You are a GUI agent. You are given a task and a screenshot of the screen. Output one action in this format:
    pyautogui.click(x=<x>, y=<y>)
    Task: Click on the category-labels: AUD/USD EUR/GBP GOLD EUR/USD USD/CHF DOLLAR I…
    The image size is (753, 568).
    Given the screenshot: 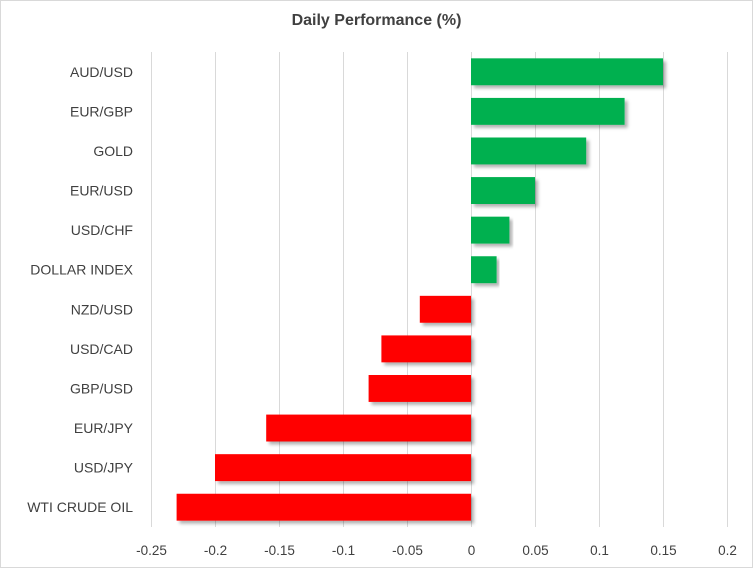 What is the action you would take?
    pyautogui.click(x=80, y=289)
    